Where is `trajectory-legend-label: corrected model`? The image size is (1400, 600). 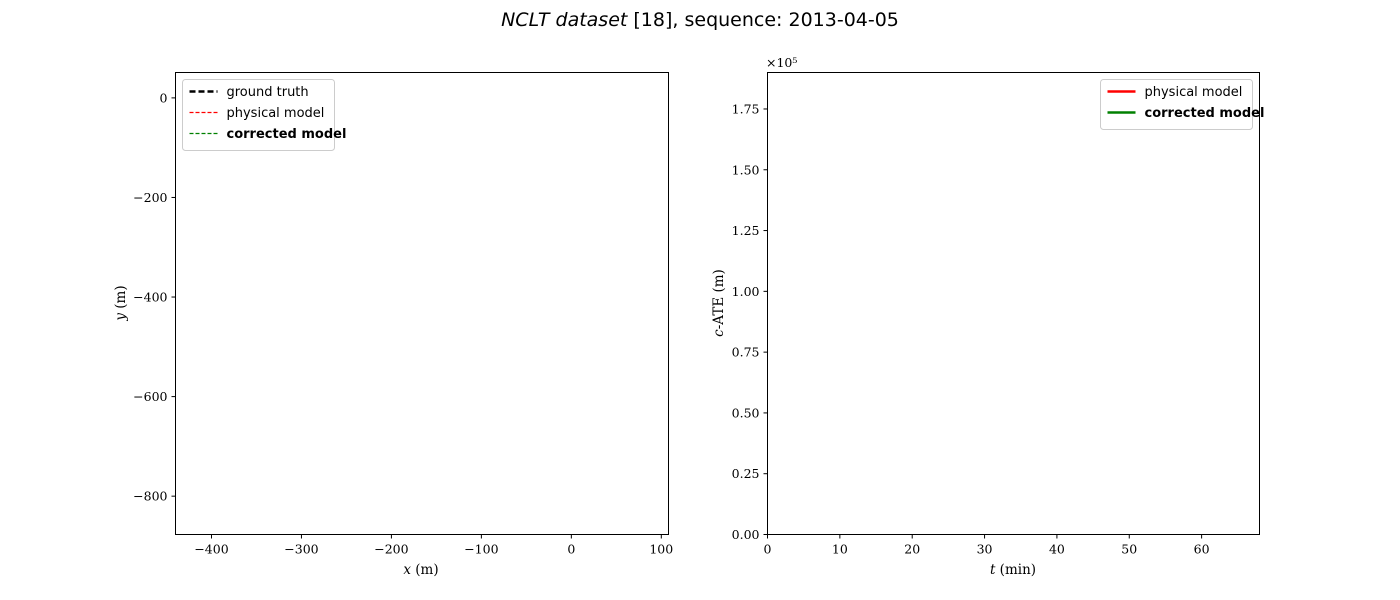
trajectory-legend-label: corrected model is located at coordinates (287, 134).